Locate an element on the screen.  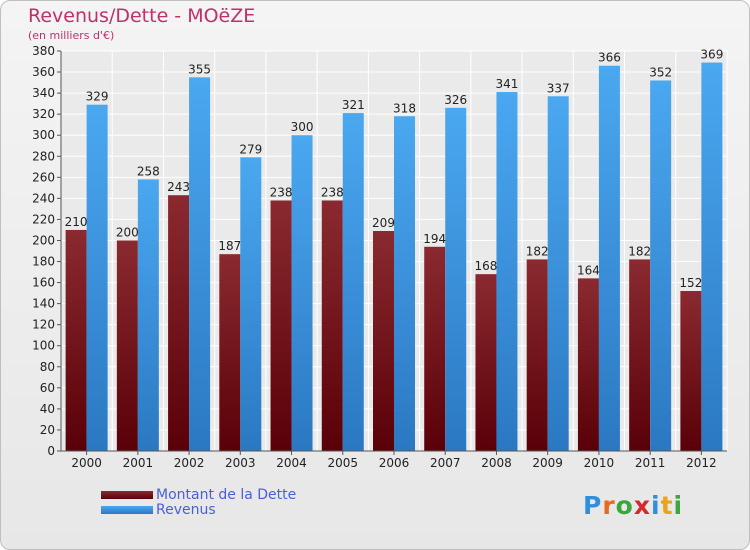
data-label-revenus: 352 is located at coordinates (660, 72).